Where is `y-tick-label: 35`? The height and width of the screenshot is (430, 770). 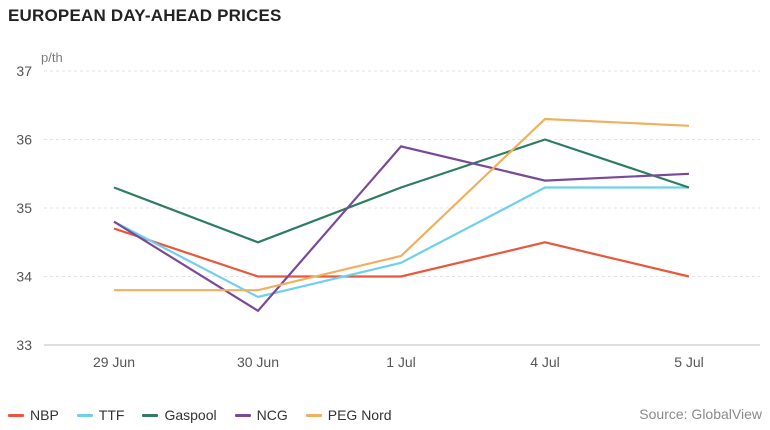
y-tick-label: 35 is located at coordinates (24, 208).